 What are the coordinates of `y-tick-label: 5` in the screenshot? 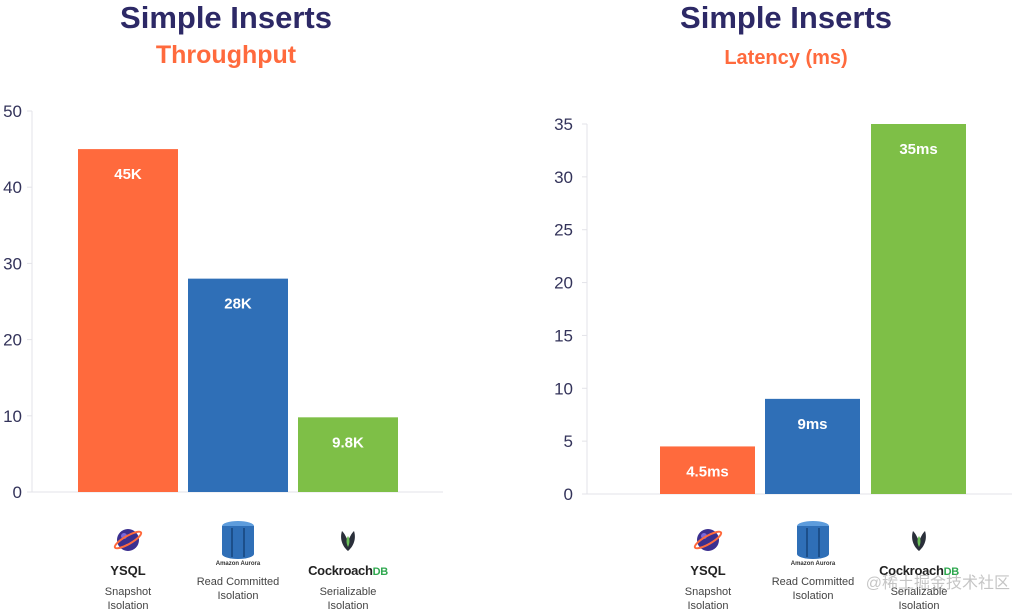 It's located at (568, 441).